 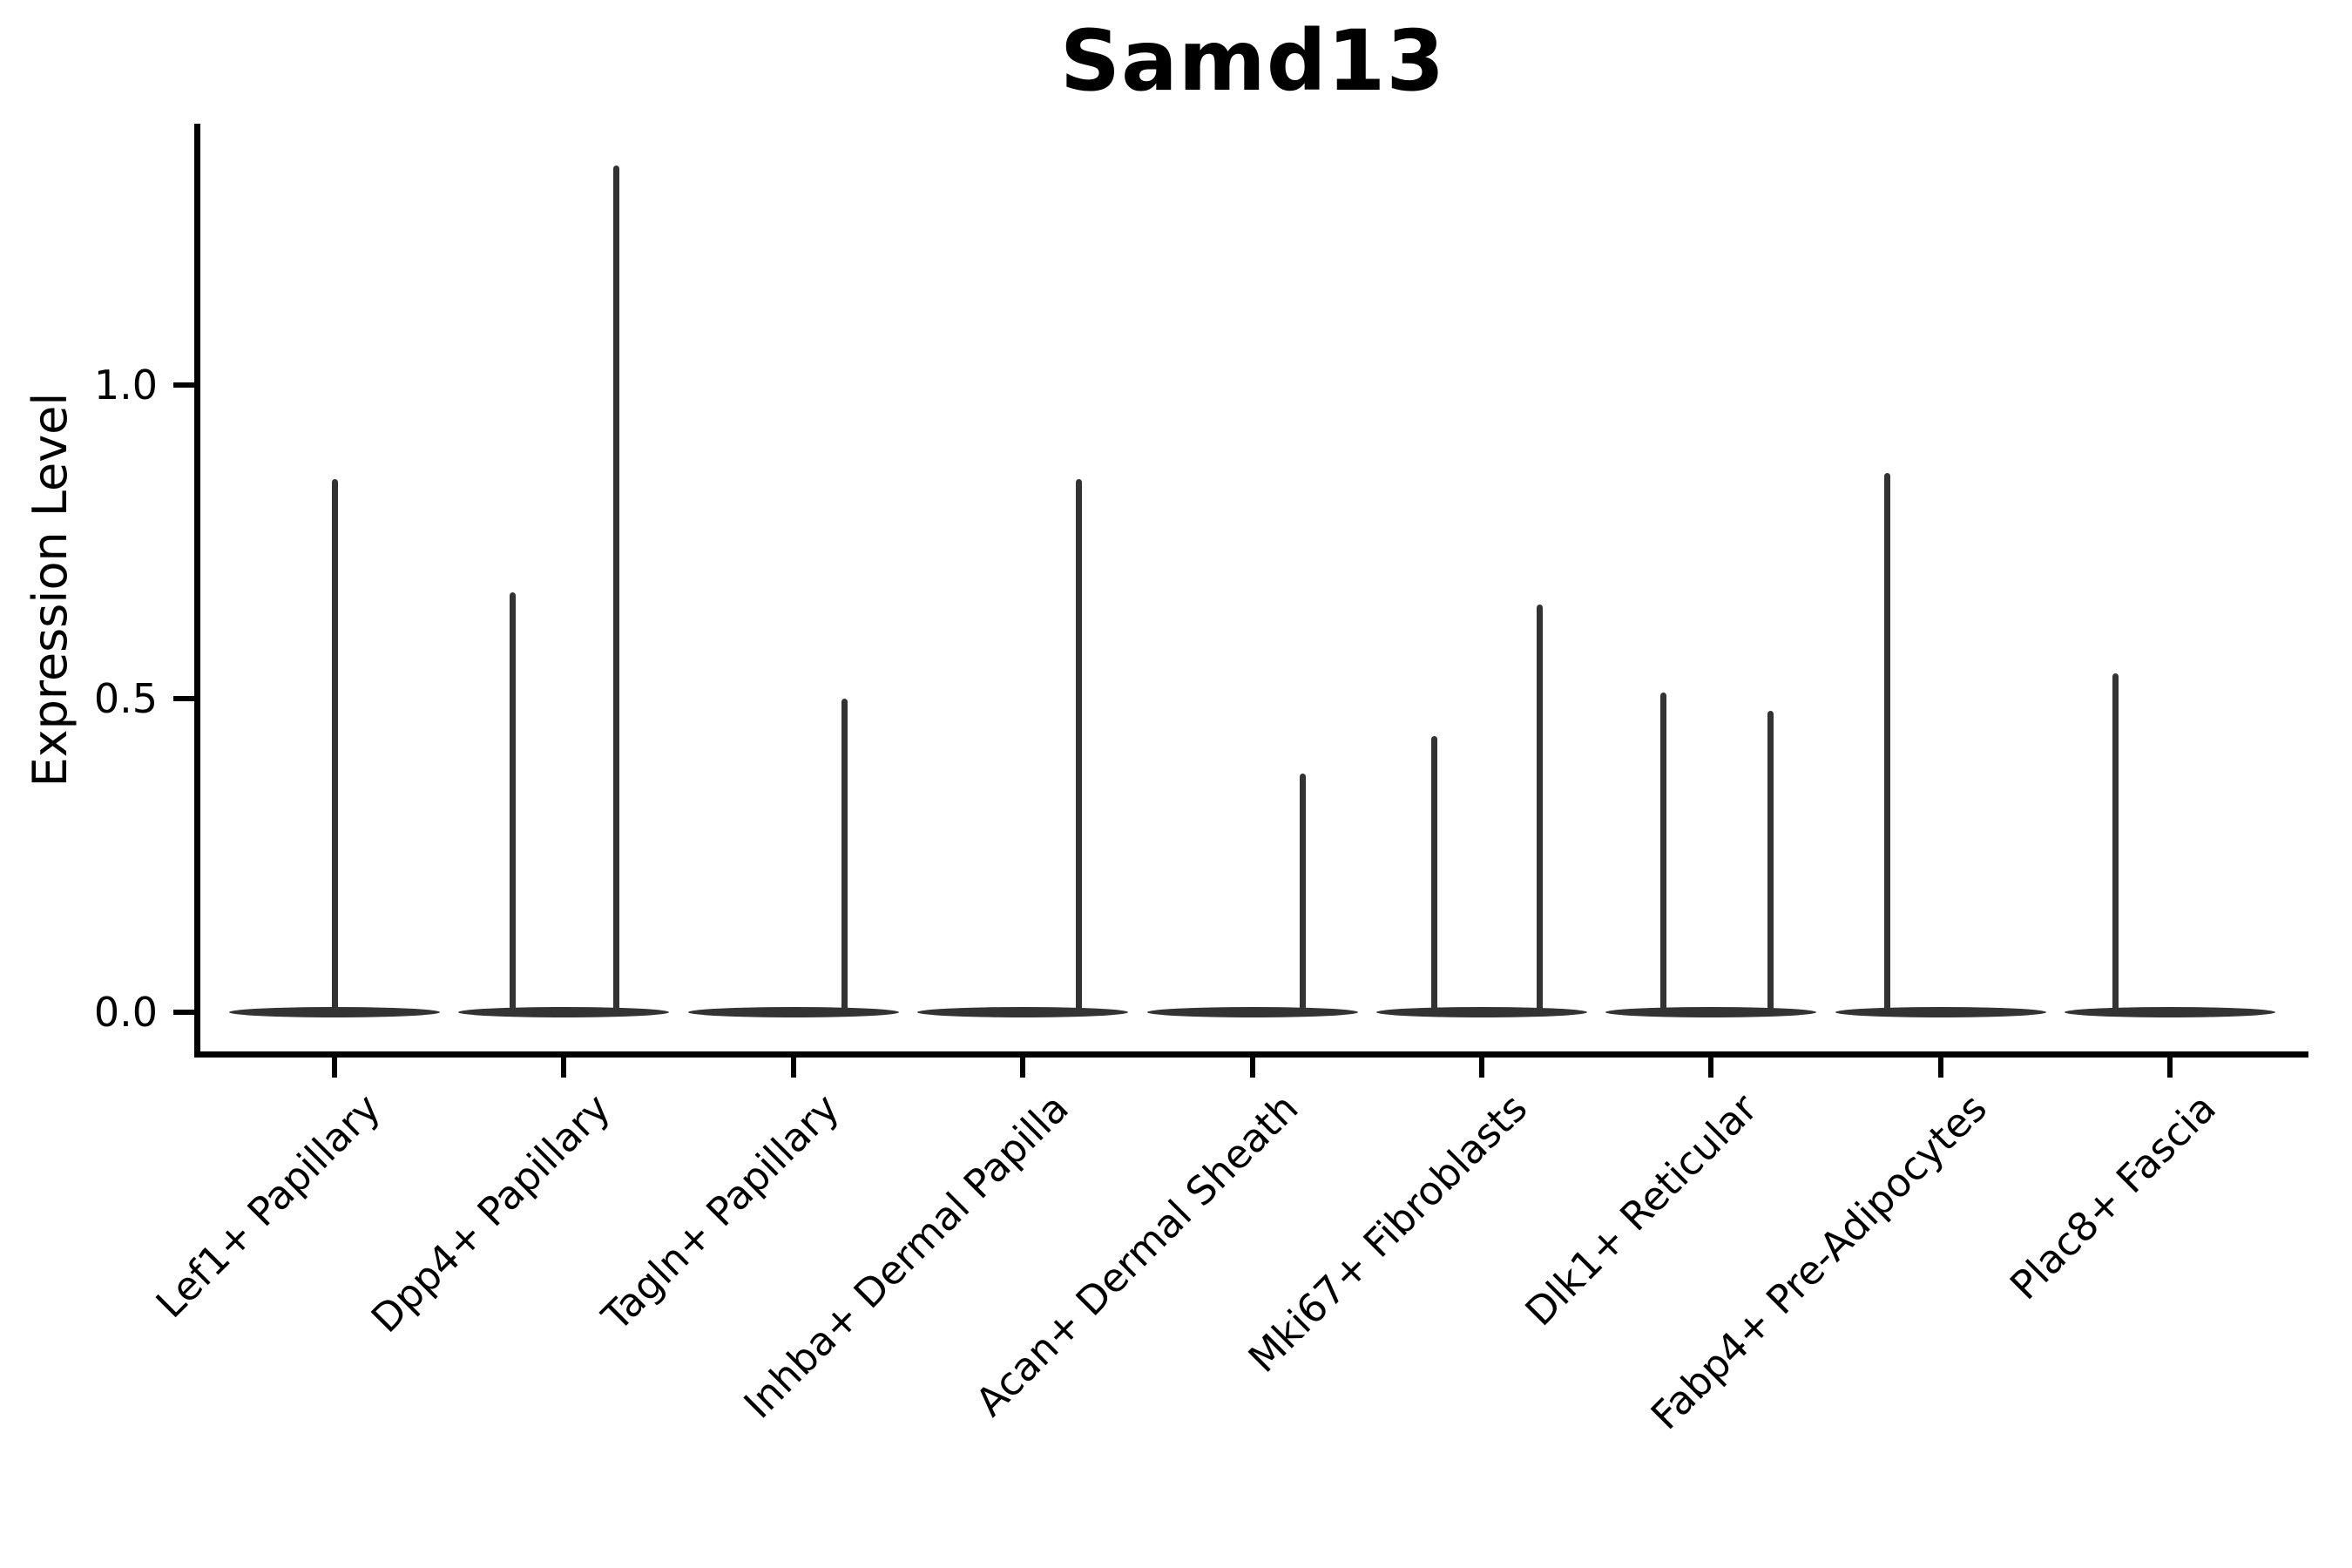 What do you see at coordinates (125, 385) in the screenshot?
I see `y-tick-label: 1.0` at bounding box center [125, 385].